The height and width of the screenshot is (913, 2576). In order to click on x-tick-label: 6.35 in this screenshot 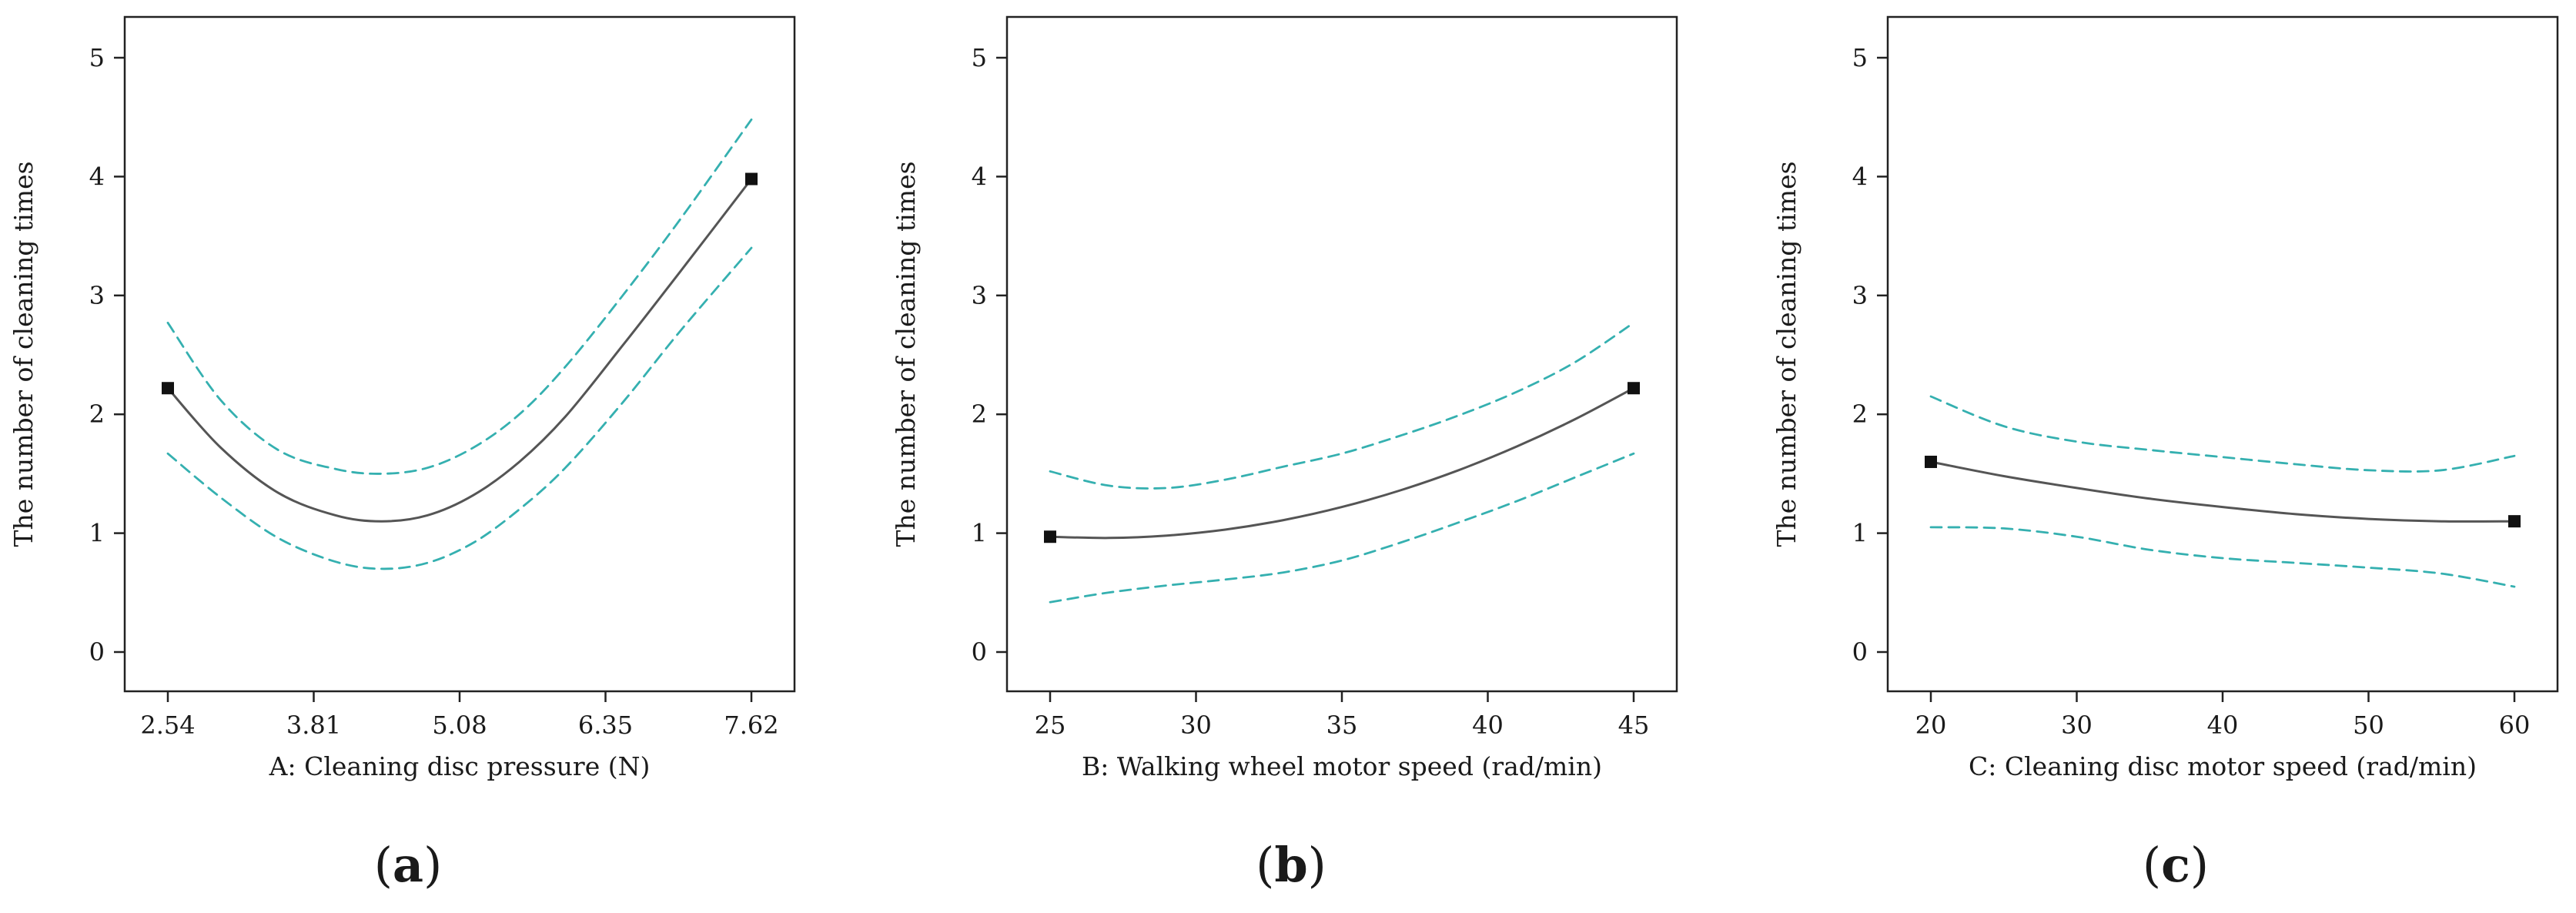, I will do `click(605, 725)`.